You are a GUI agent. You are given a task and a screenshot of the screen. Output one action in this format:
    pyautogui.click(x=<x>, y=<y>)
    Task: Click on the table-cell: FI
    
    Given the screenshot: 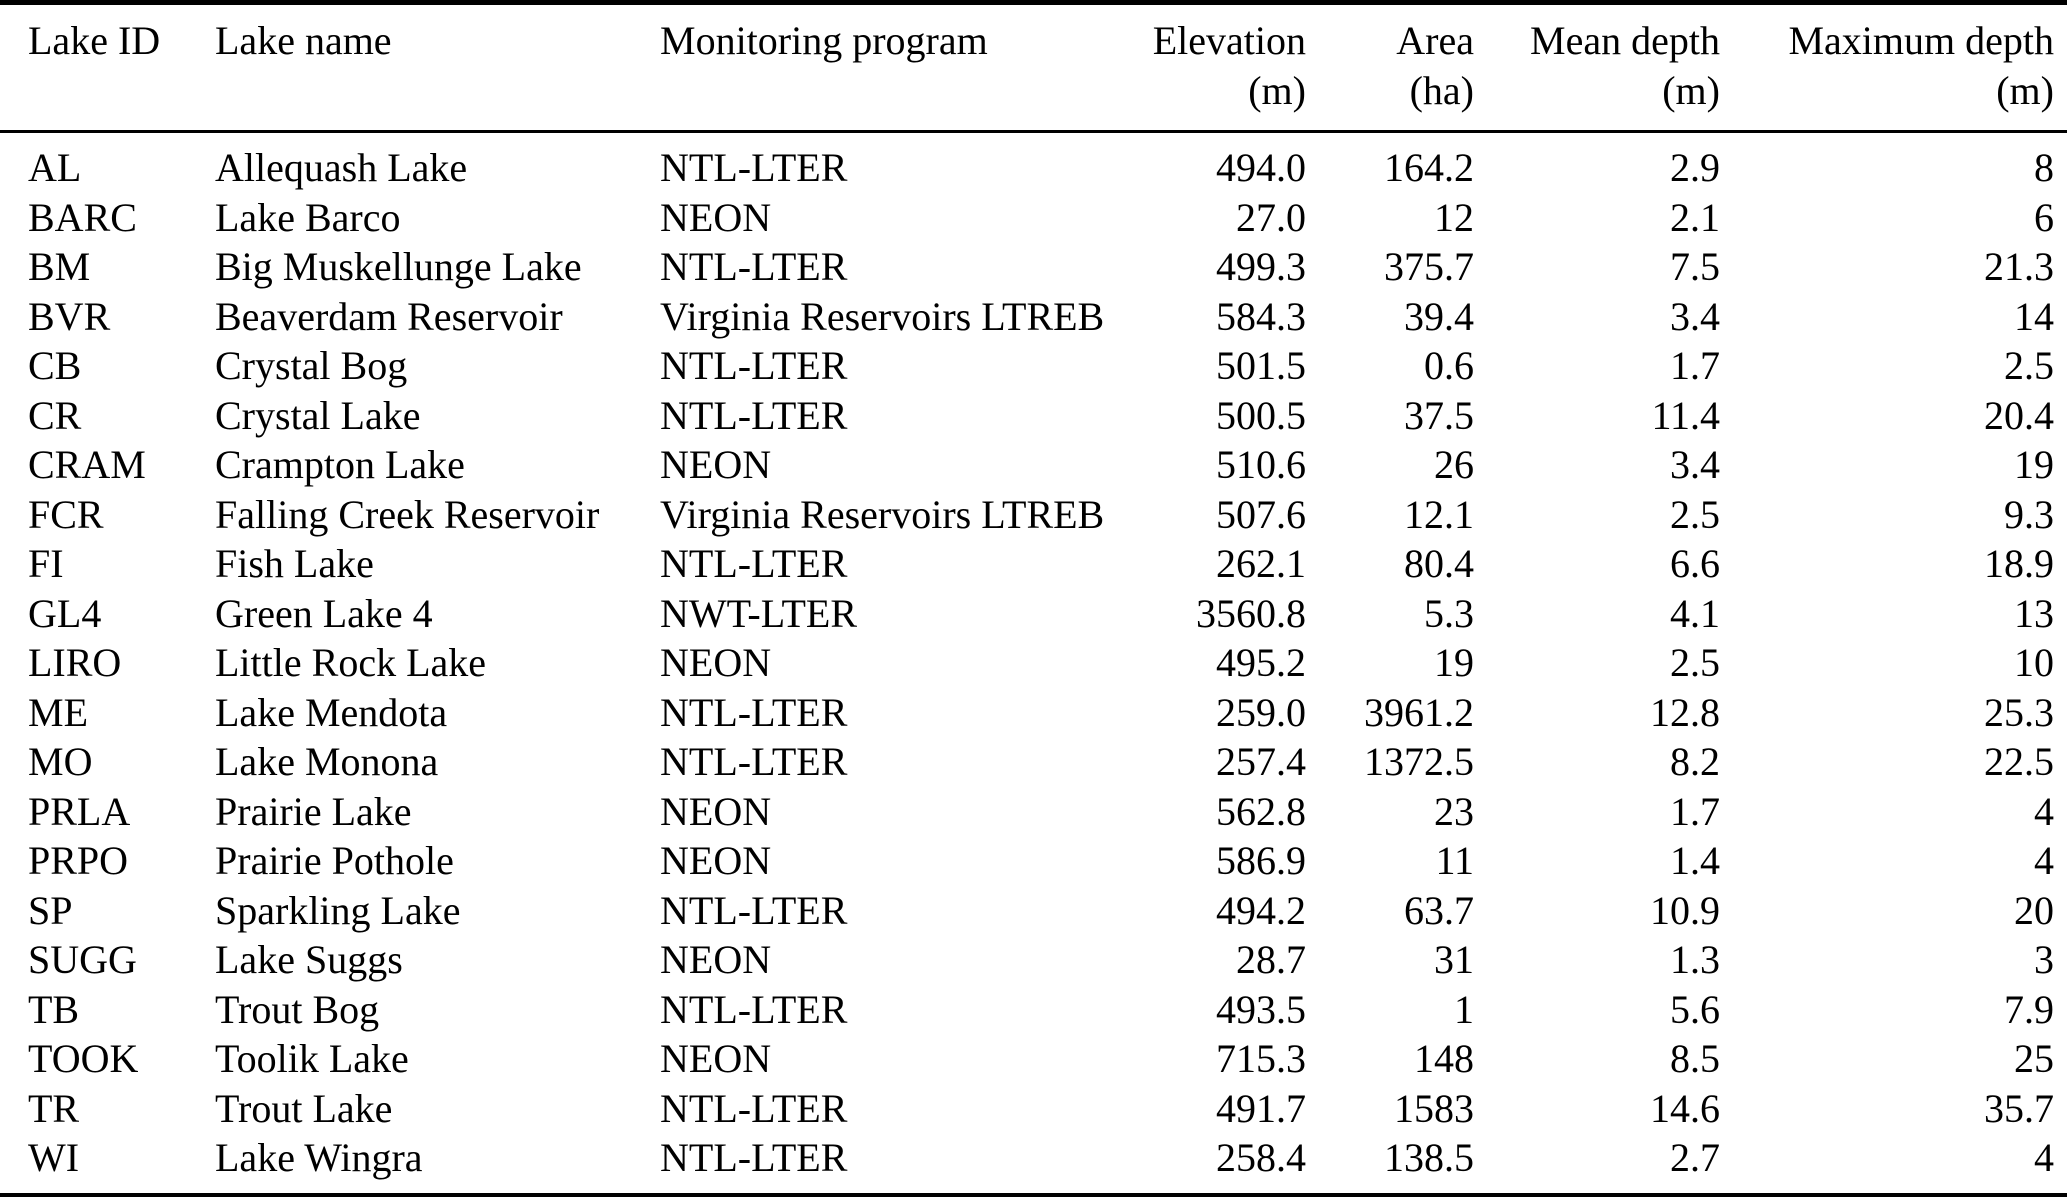 What is the action you would take?
    pyautogui.click(x=46, y=563)
    